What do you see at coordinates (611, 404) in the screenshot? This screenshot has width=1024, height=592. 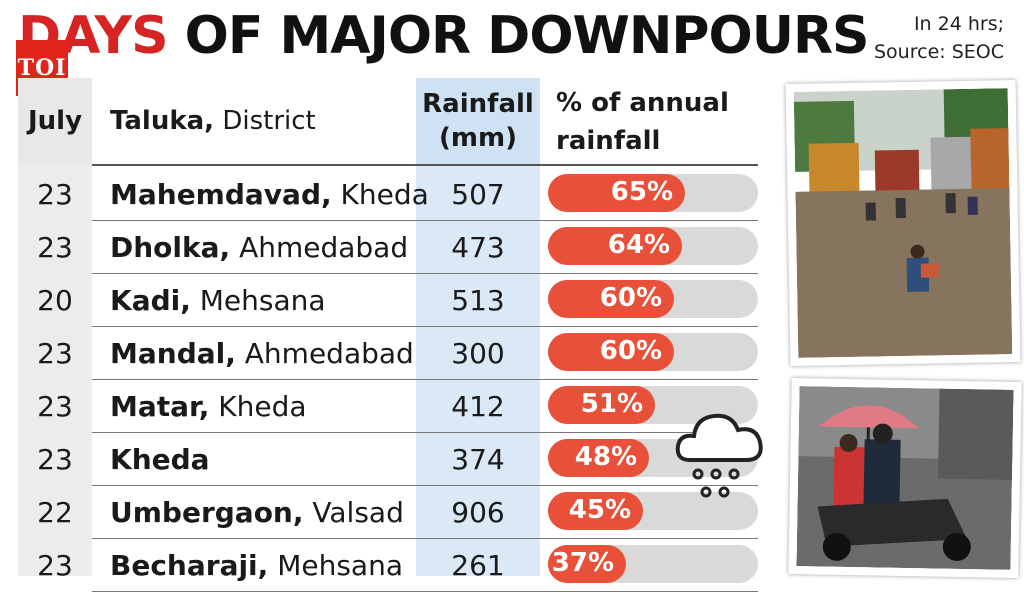 I see `percent-label: 51%` at bounding box center [611, 404].